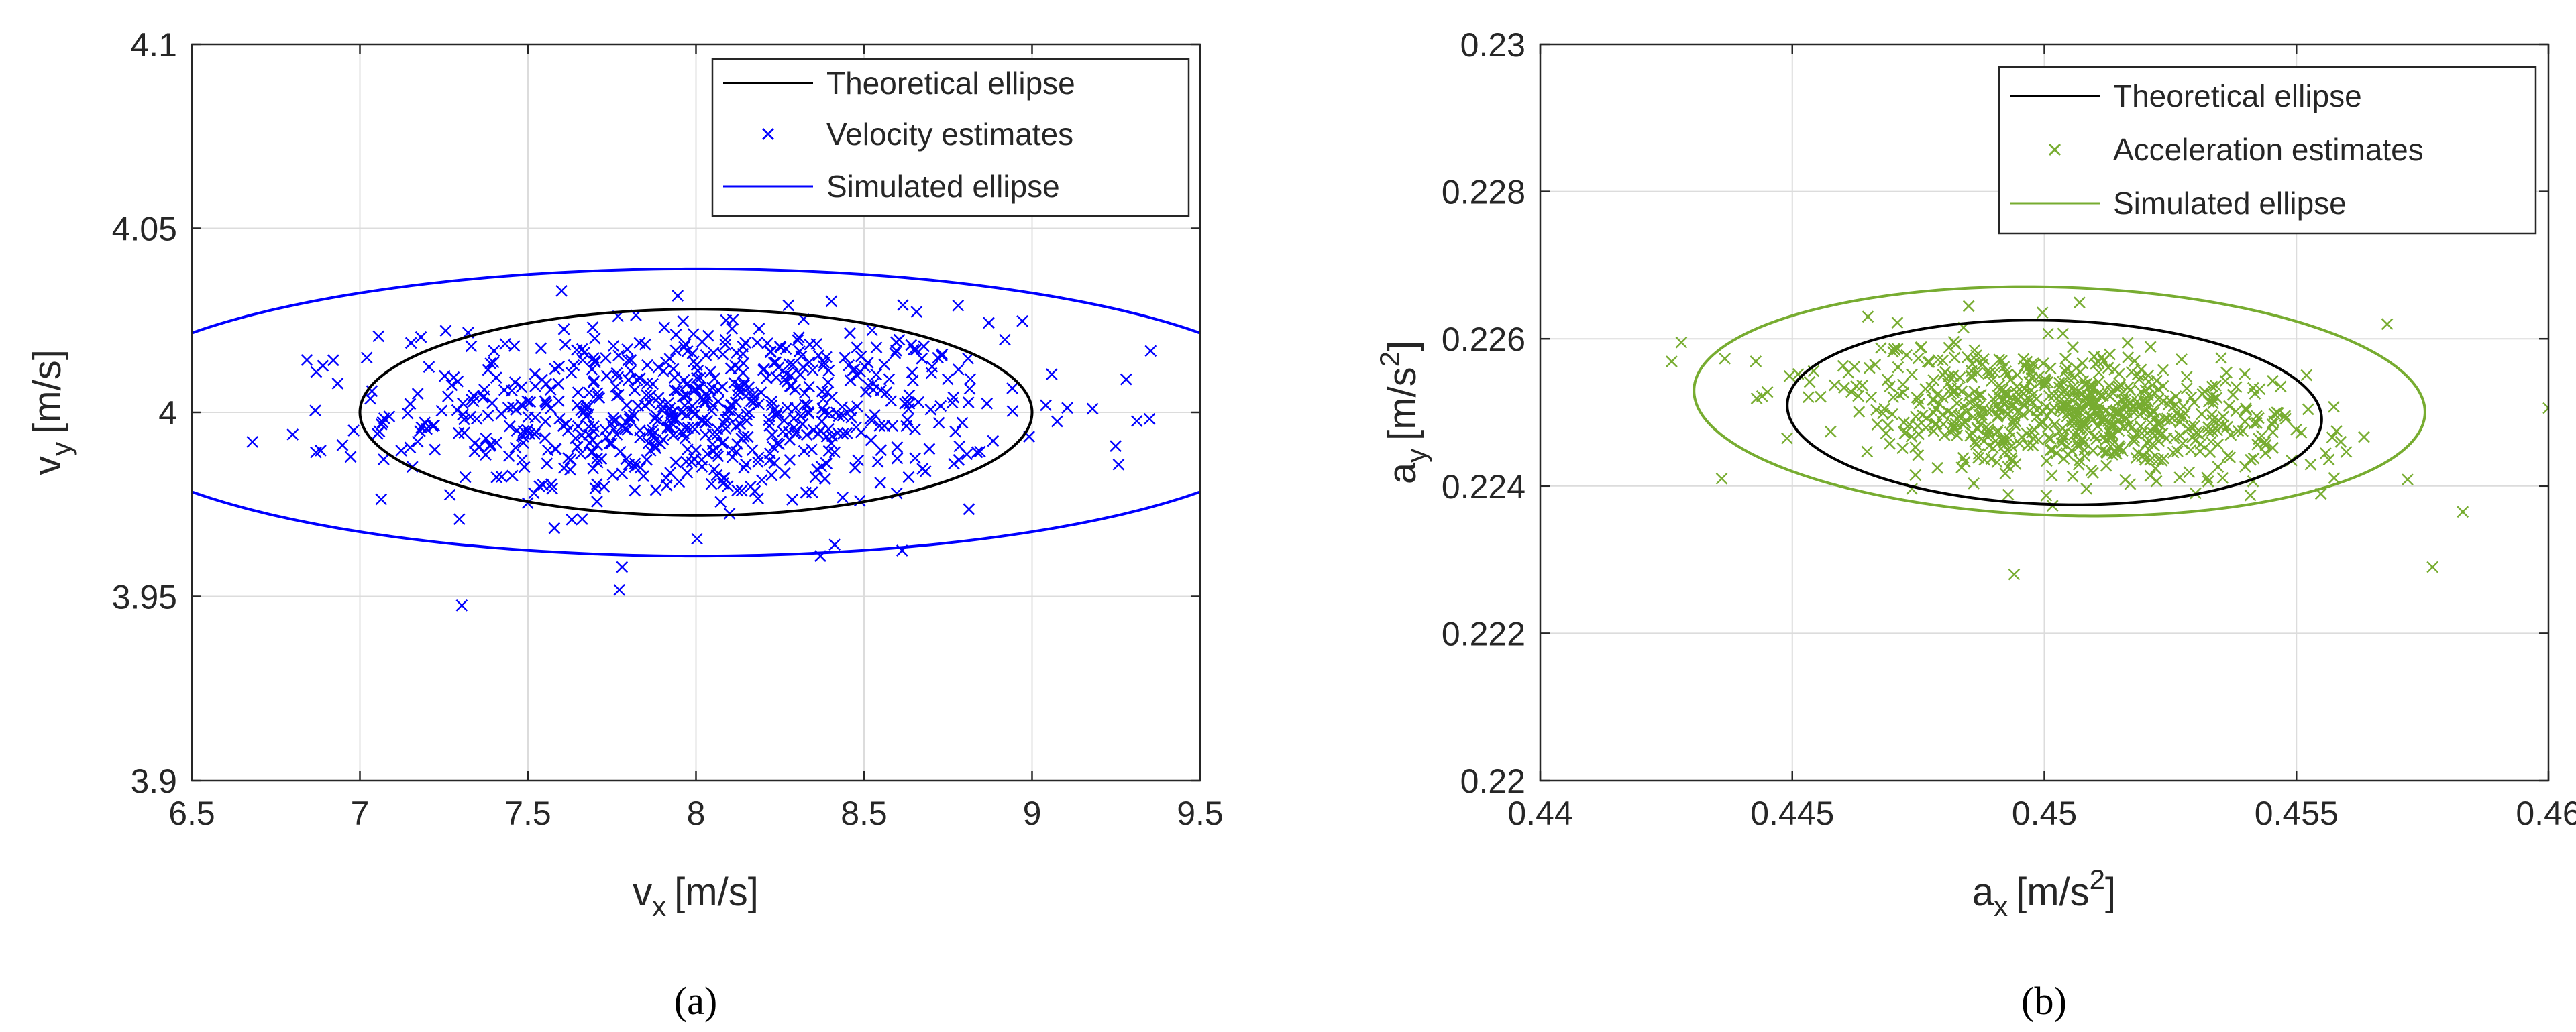 The image size is (2576, 1032). Describe the element at coordinates (2237, 95) in the screenshot. I see `legend-theoretical-label-b: Theoretical ellipse` at that location.